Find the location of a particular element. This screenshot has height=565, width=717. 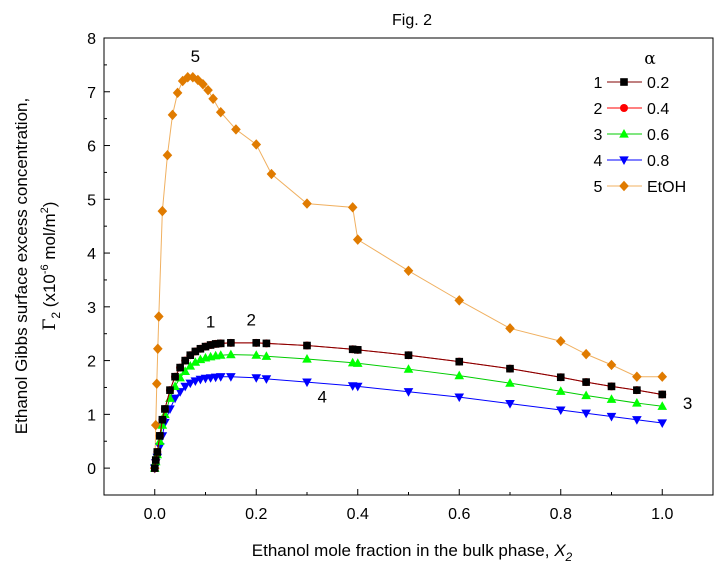

x-axis-title-sub: 2 is located at coordinates (569, 557).